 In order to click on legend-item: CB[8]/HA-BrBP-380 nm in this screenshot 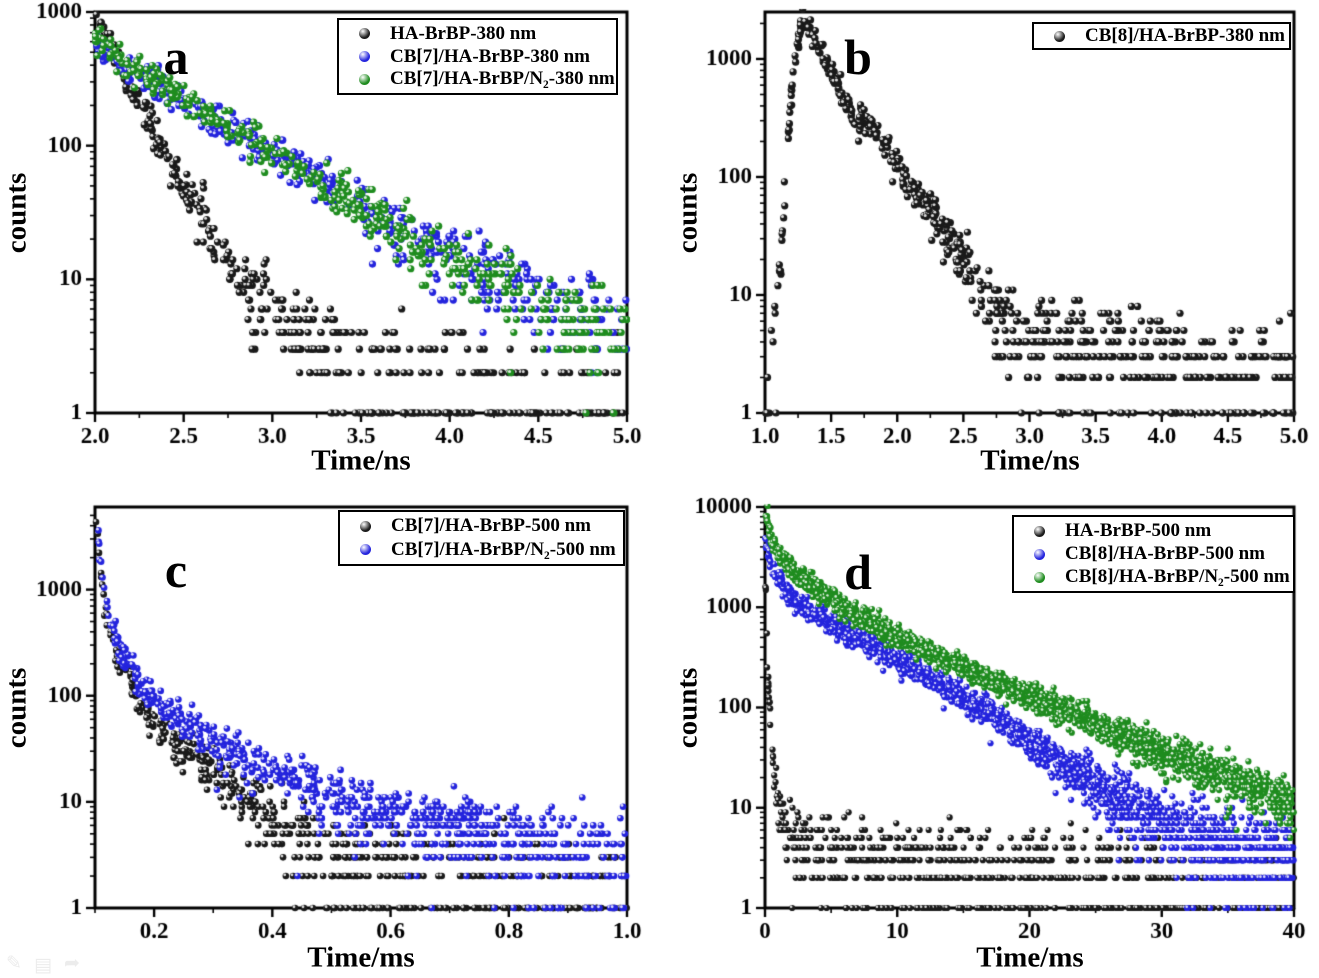, I will do `click(1170, 36)`.